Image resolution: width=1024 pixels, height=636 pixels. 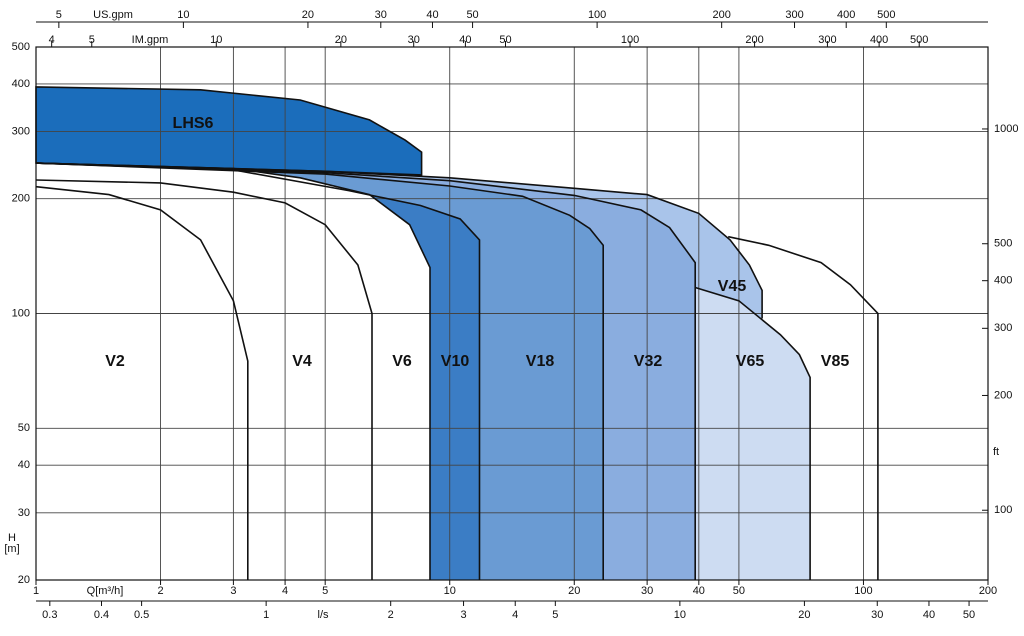 What do you see at coordinates (285, 591) in the screenshot?
I see `x-tick-label: 4` at bounding box center [285, 591].